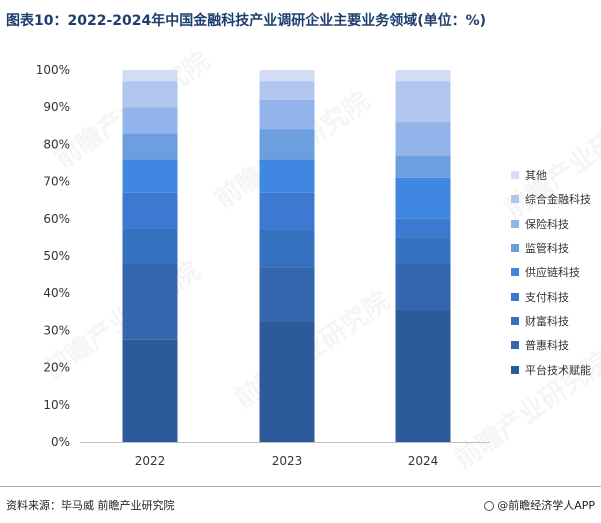 This screenshot has width=601, height=523. I want to click on legend-label: 综合金融科技, so click(558, 200).